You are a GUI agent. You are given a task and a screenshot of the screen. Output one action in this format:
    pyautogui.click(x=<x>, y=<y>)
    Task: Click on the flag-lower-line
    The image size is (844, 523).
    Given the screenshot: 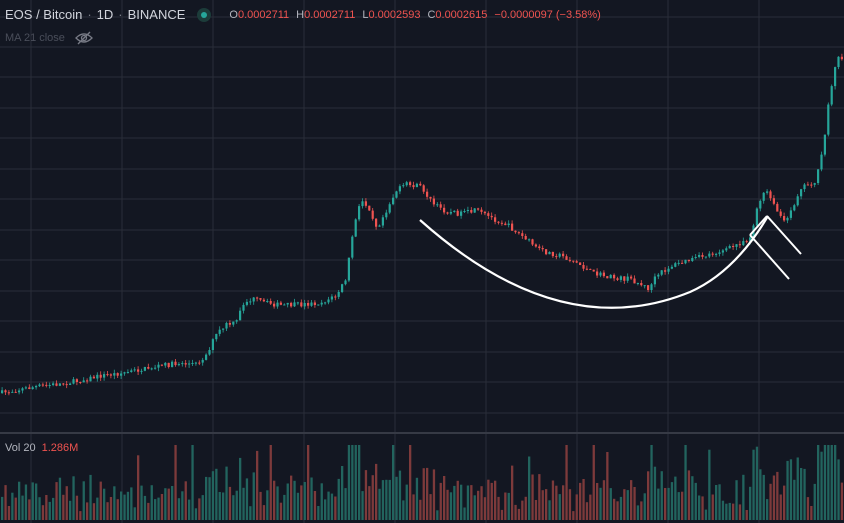 What is the action you would take?
    pyautogui.click(x=758, y=225)
    